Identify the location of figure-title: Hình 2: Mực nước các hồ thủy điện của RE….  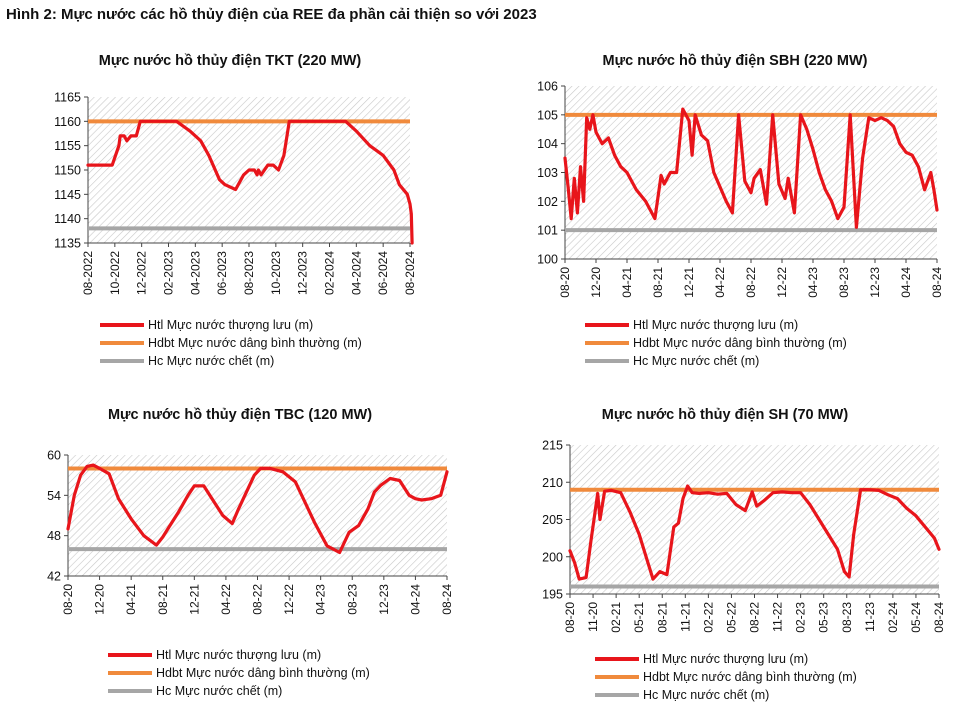
(271, 14).